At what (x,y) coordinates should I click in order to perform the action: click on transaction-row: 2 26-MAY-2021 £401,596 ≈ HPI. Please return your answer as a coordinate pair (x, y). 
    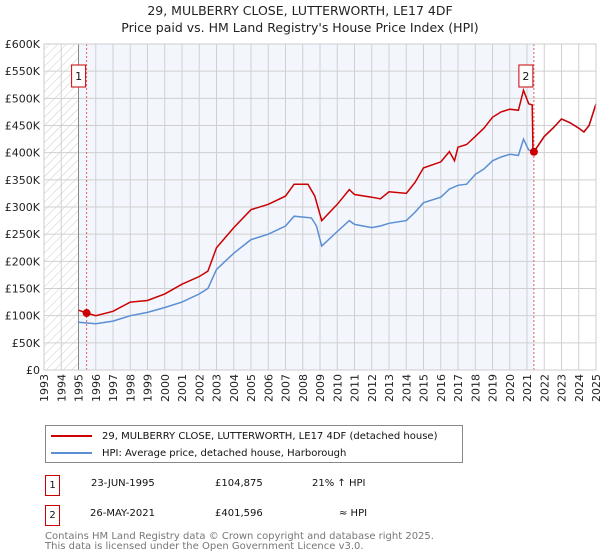
    Looking at the image, I should click on (255, 515).